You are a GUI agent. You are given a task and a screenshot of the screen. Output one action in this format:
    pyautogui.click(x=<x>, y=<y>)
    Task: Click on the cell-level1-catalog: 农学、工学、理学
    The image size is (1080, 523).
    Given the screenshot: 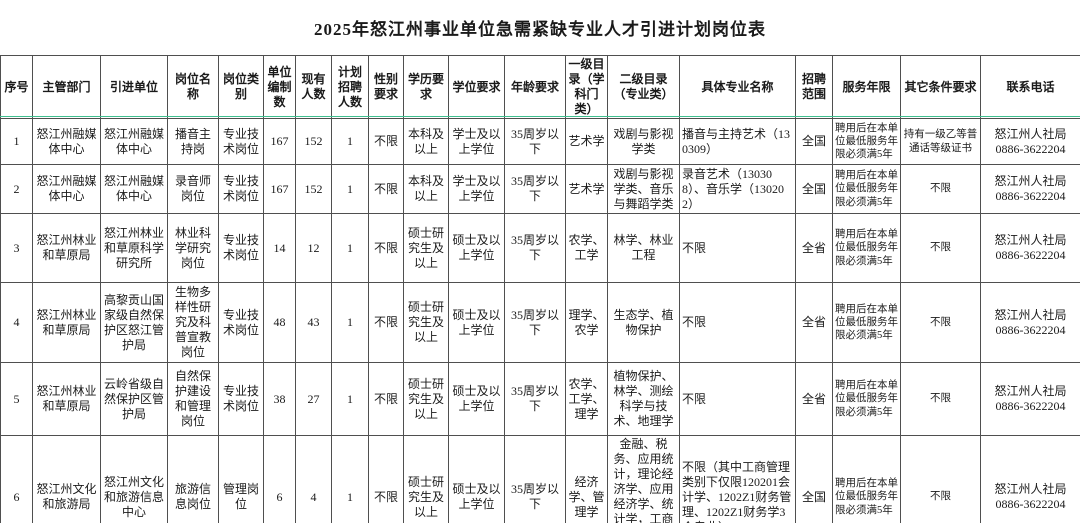 What is the action you would take?
    pyautogui.click(x=586, y=399)
    